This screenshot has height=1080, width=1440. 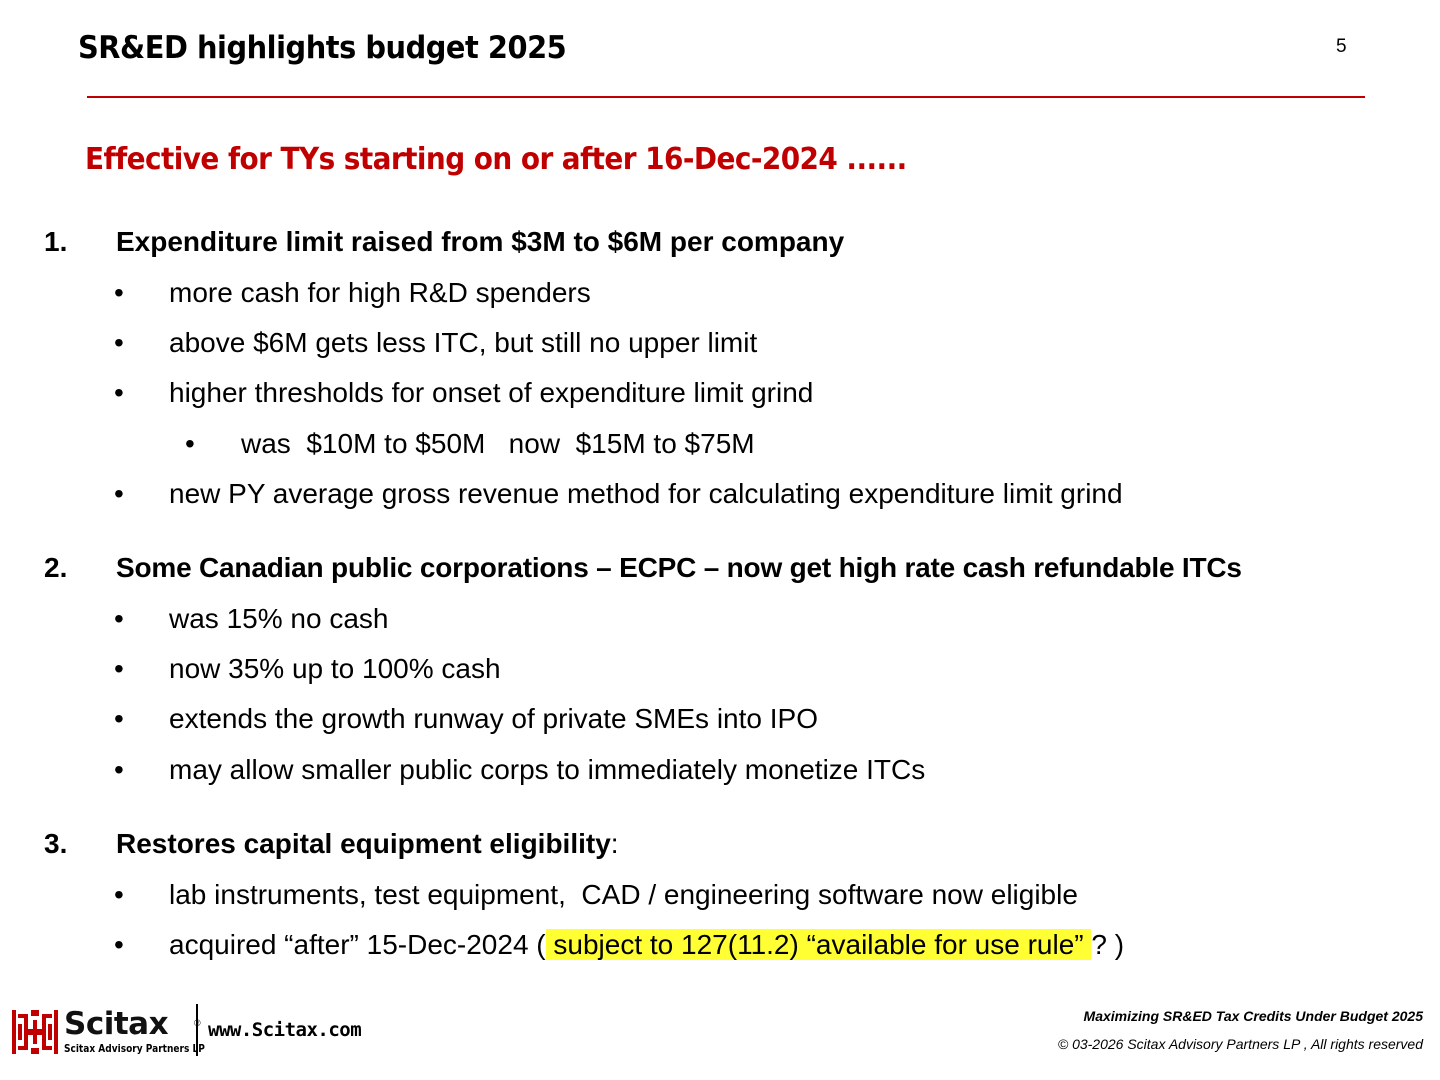 What do you see at coordinates (134, 1048) in the screenshot?
I see `logo-subtitle: Scitax Advisory Partners LP` at bounding box center [134, 1048].